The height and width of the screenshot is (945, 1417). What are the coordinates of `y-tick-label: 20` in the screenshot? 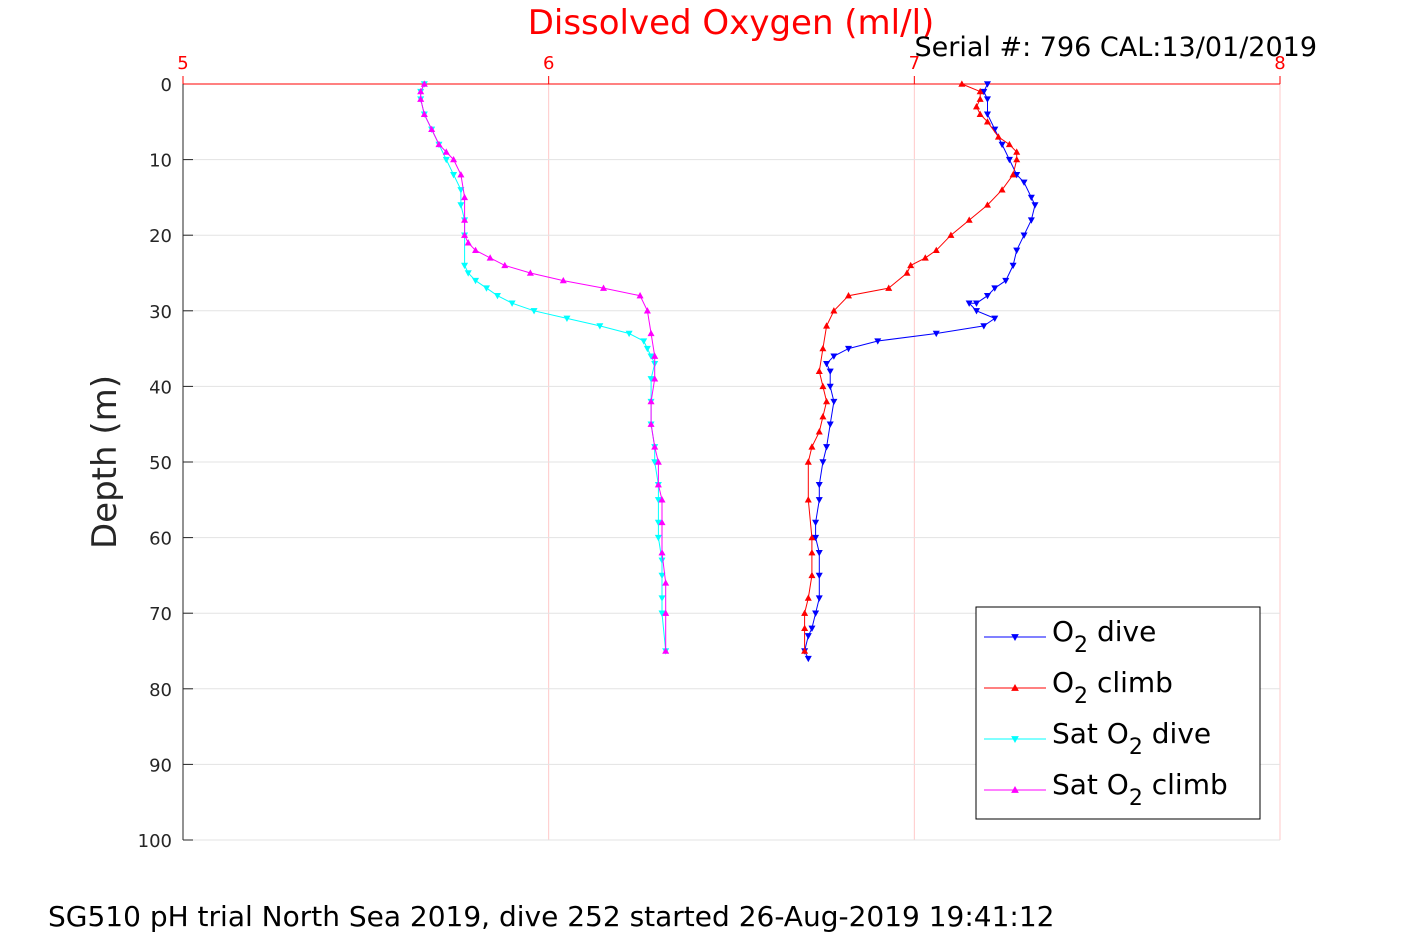 It's located at (160, 236).